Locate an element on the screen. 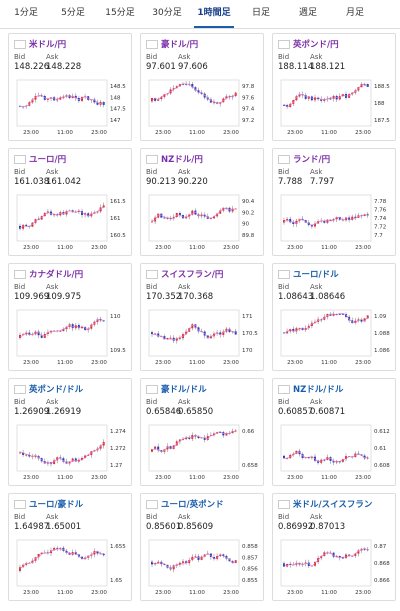 The width and height of the screenshot is (400, 611). pair-name: 米ドル/スイスフラン is located at coordinates (333, 505).